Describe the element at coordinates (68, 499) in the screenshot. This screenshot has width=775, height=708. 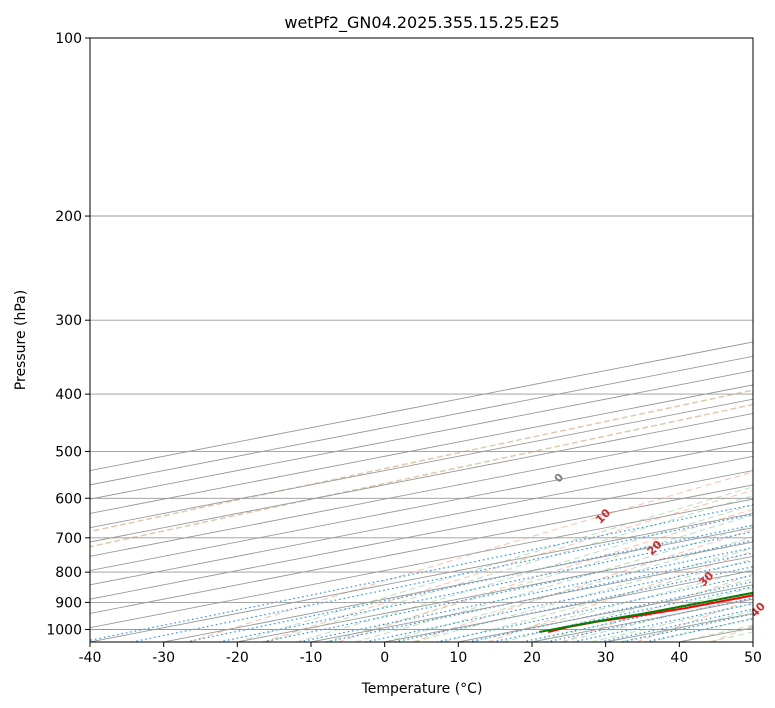
I see `y-tick-label: 600` at that location.